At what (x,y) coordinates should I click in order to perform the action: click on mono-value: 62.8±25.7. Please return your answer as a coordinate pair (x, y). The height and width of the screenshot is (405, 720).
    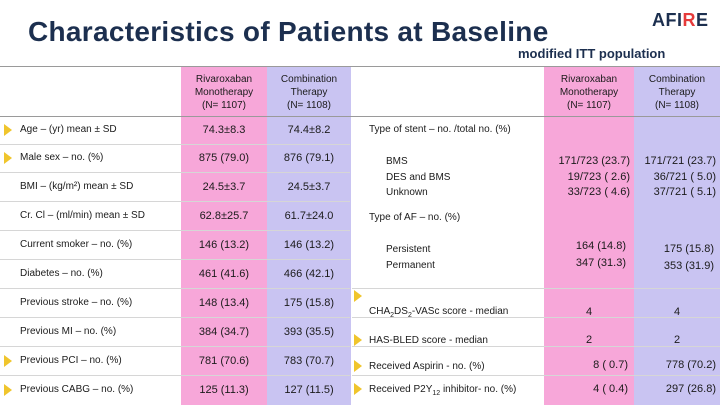
    Looking at the image, I should click on (224, 216).